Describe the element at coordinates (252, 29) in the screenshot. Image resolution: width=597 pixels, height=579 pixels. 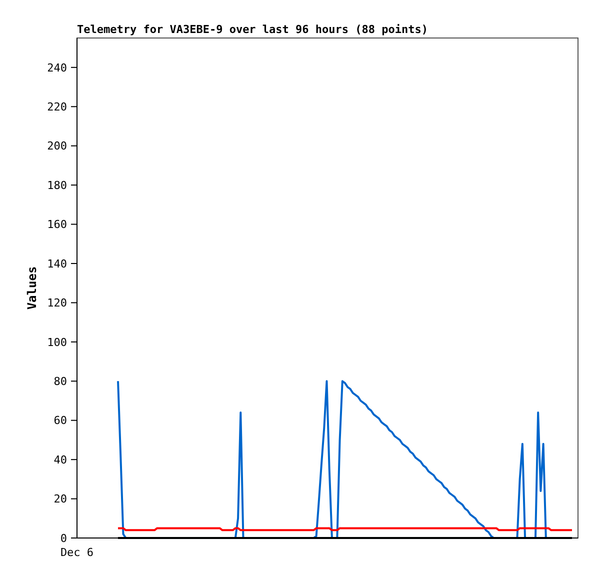
I see `chart-title: Telemetry for VA3EBE-9 over last 96 hours (88 points)` at that location.